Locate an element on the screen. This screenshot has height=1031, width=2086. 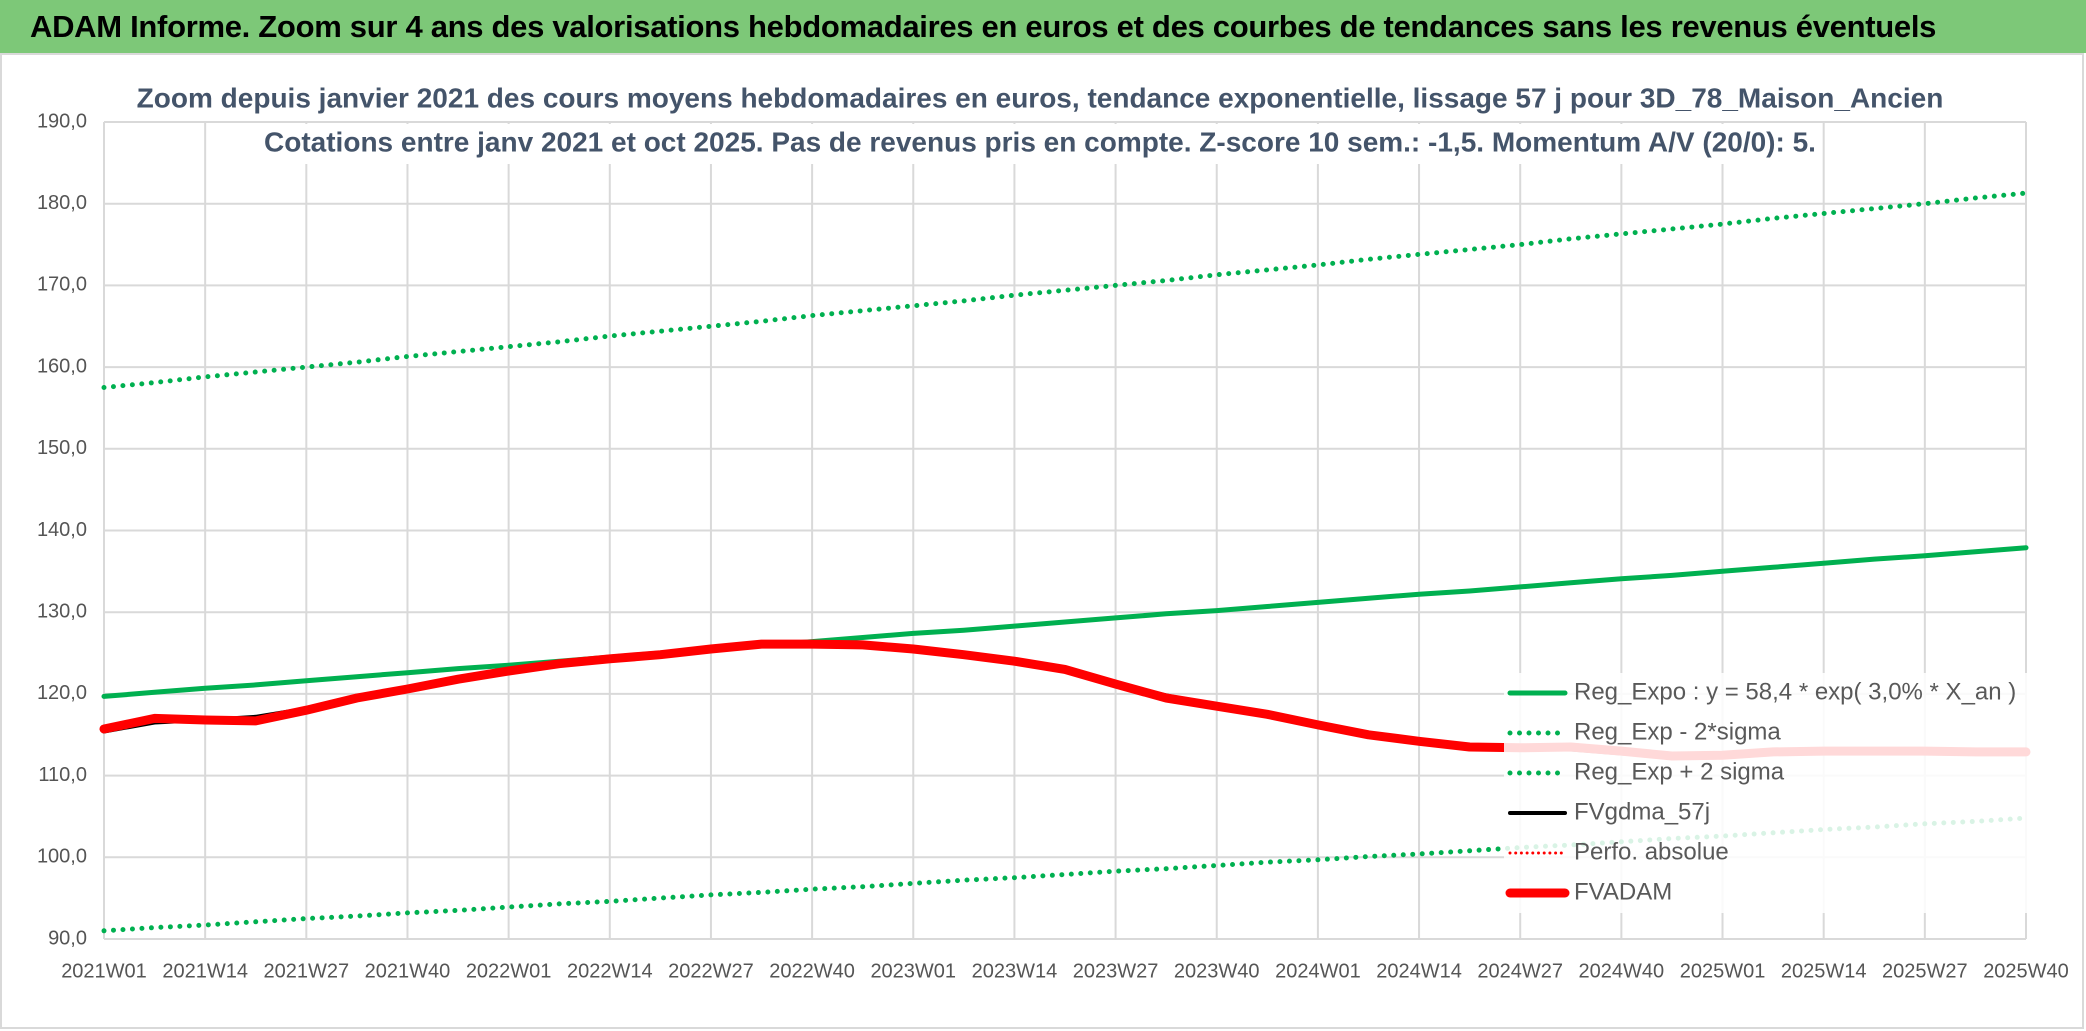
x-tick-label: 2024W40 is located at coordinates (1622, 971).